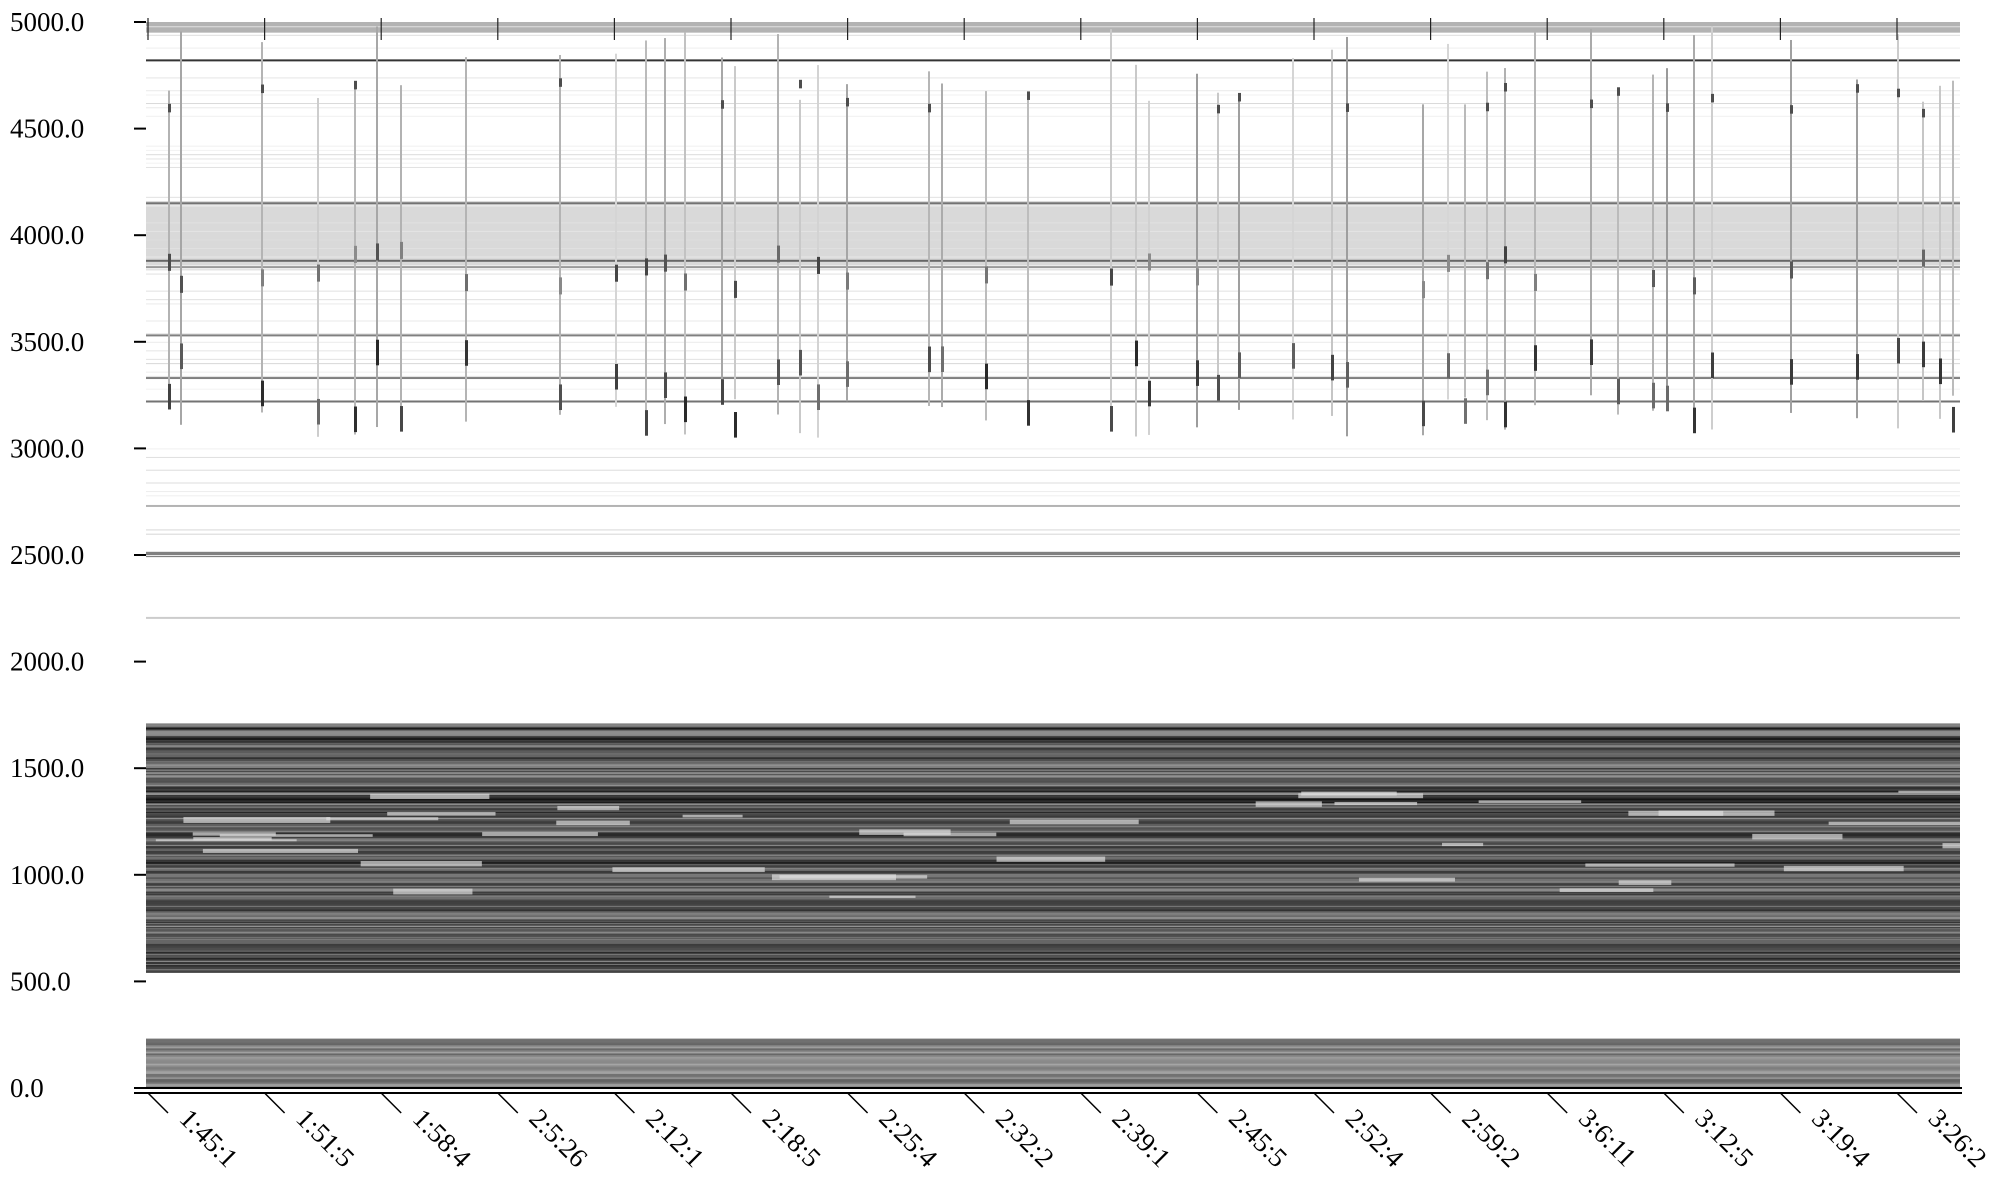 The height and width of the screenshot is (1178, 1999). I want to click on x-tick-label: 2:59:2, so click(1491, 1138).